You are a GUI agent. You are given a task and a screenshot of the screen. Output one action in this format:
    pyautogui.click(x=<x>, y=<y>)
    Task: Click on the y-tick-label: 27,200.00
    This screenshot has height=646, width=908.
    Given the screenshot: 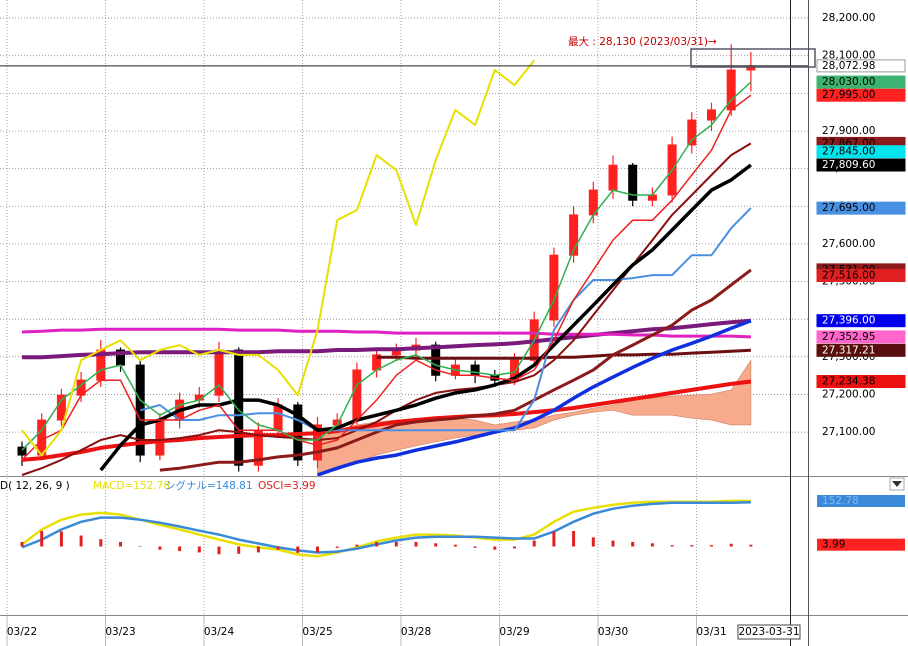 What is the action you would take?
    pyautogui.click(x=848, y=394)
    